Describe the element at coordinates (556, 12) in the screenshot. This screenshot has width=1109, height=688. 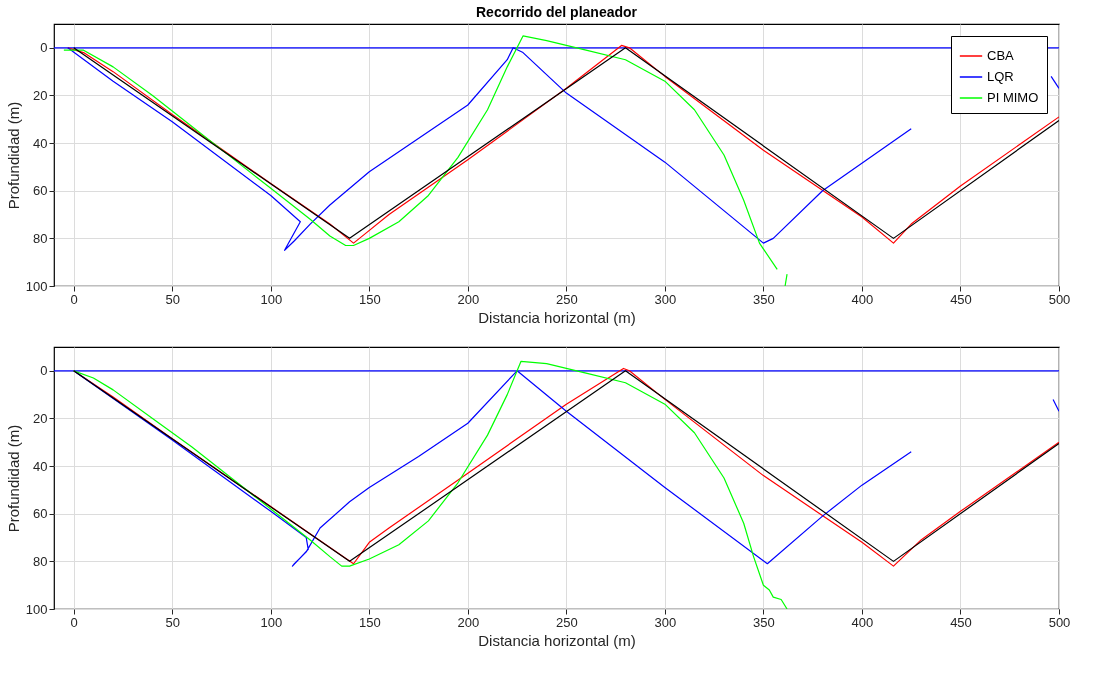
I see `chart-title: Recorrido del planeador` at that location.